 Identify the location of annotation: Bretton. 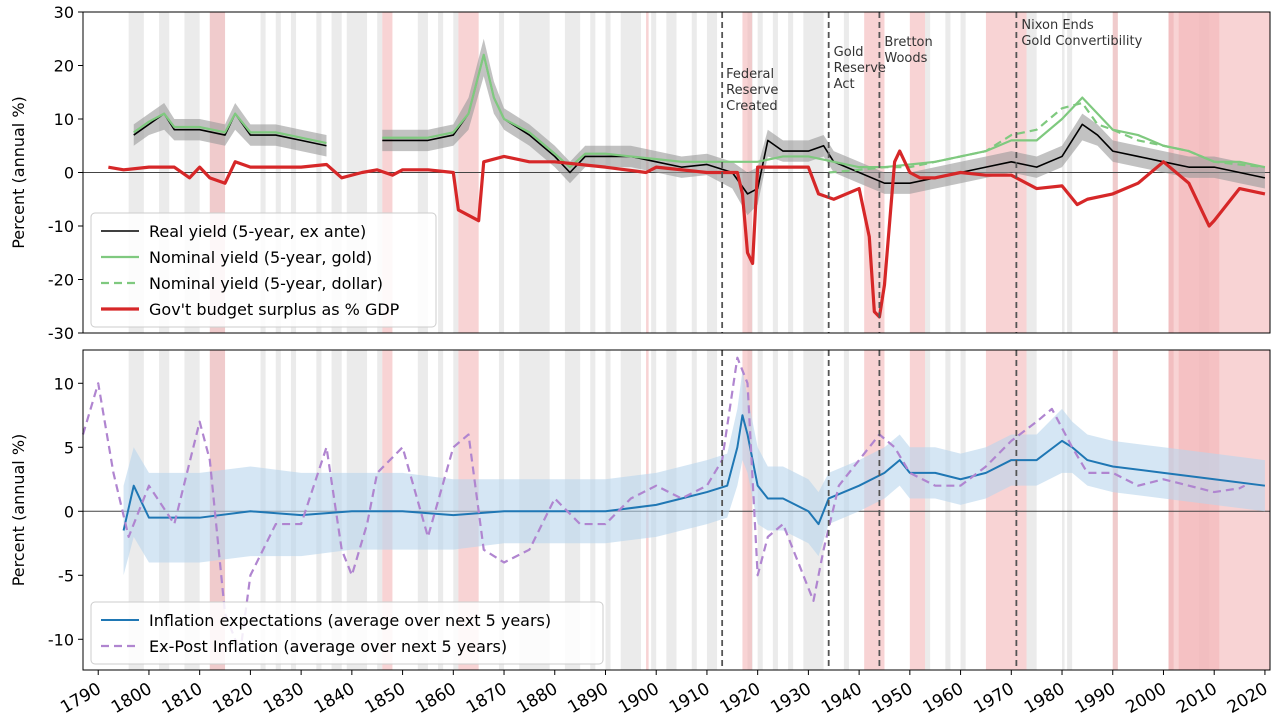
(908, 42).